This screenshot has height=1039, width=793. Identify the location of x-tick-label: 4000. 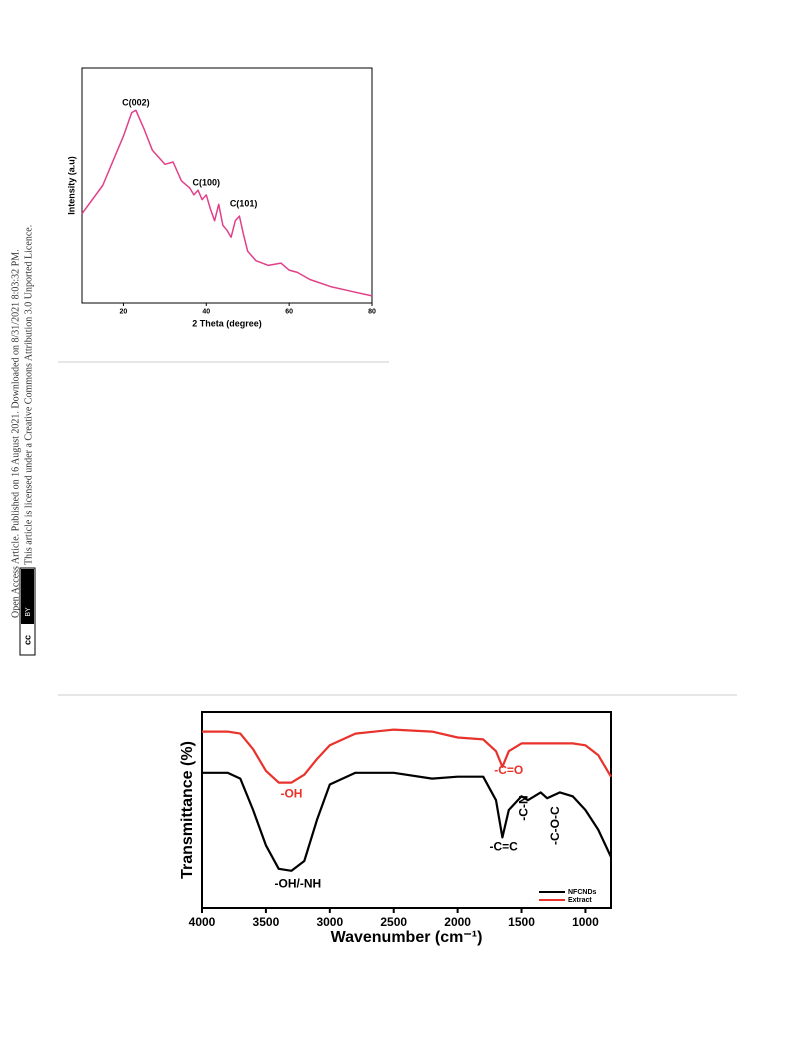
(202, 922).